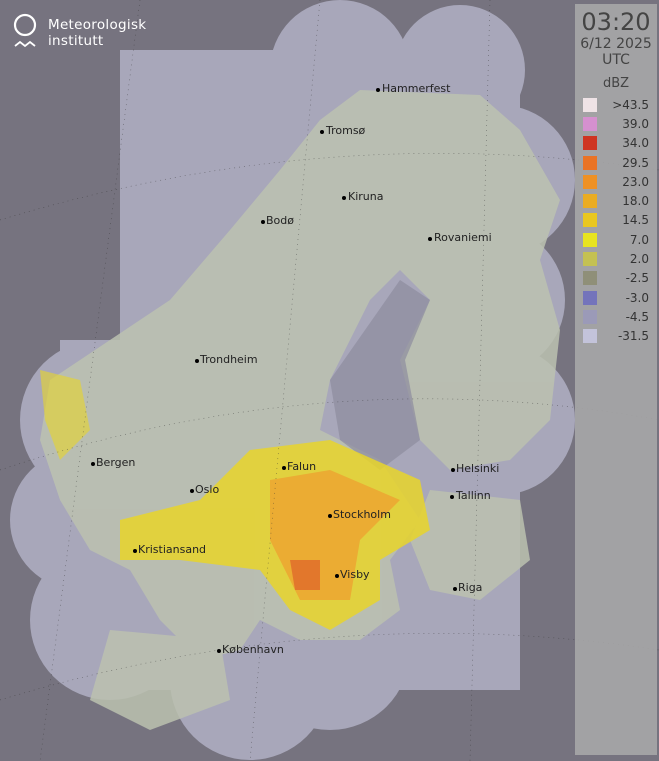 The height and width of the screenshot is (761, 659). Describe the element at coordinates (463, 237) in the screenshot. I see `svg-text: Rovaniemi` at that location.